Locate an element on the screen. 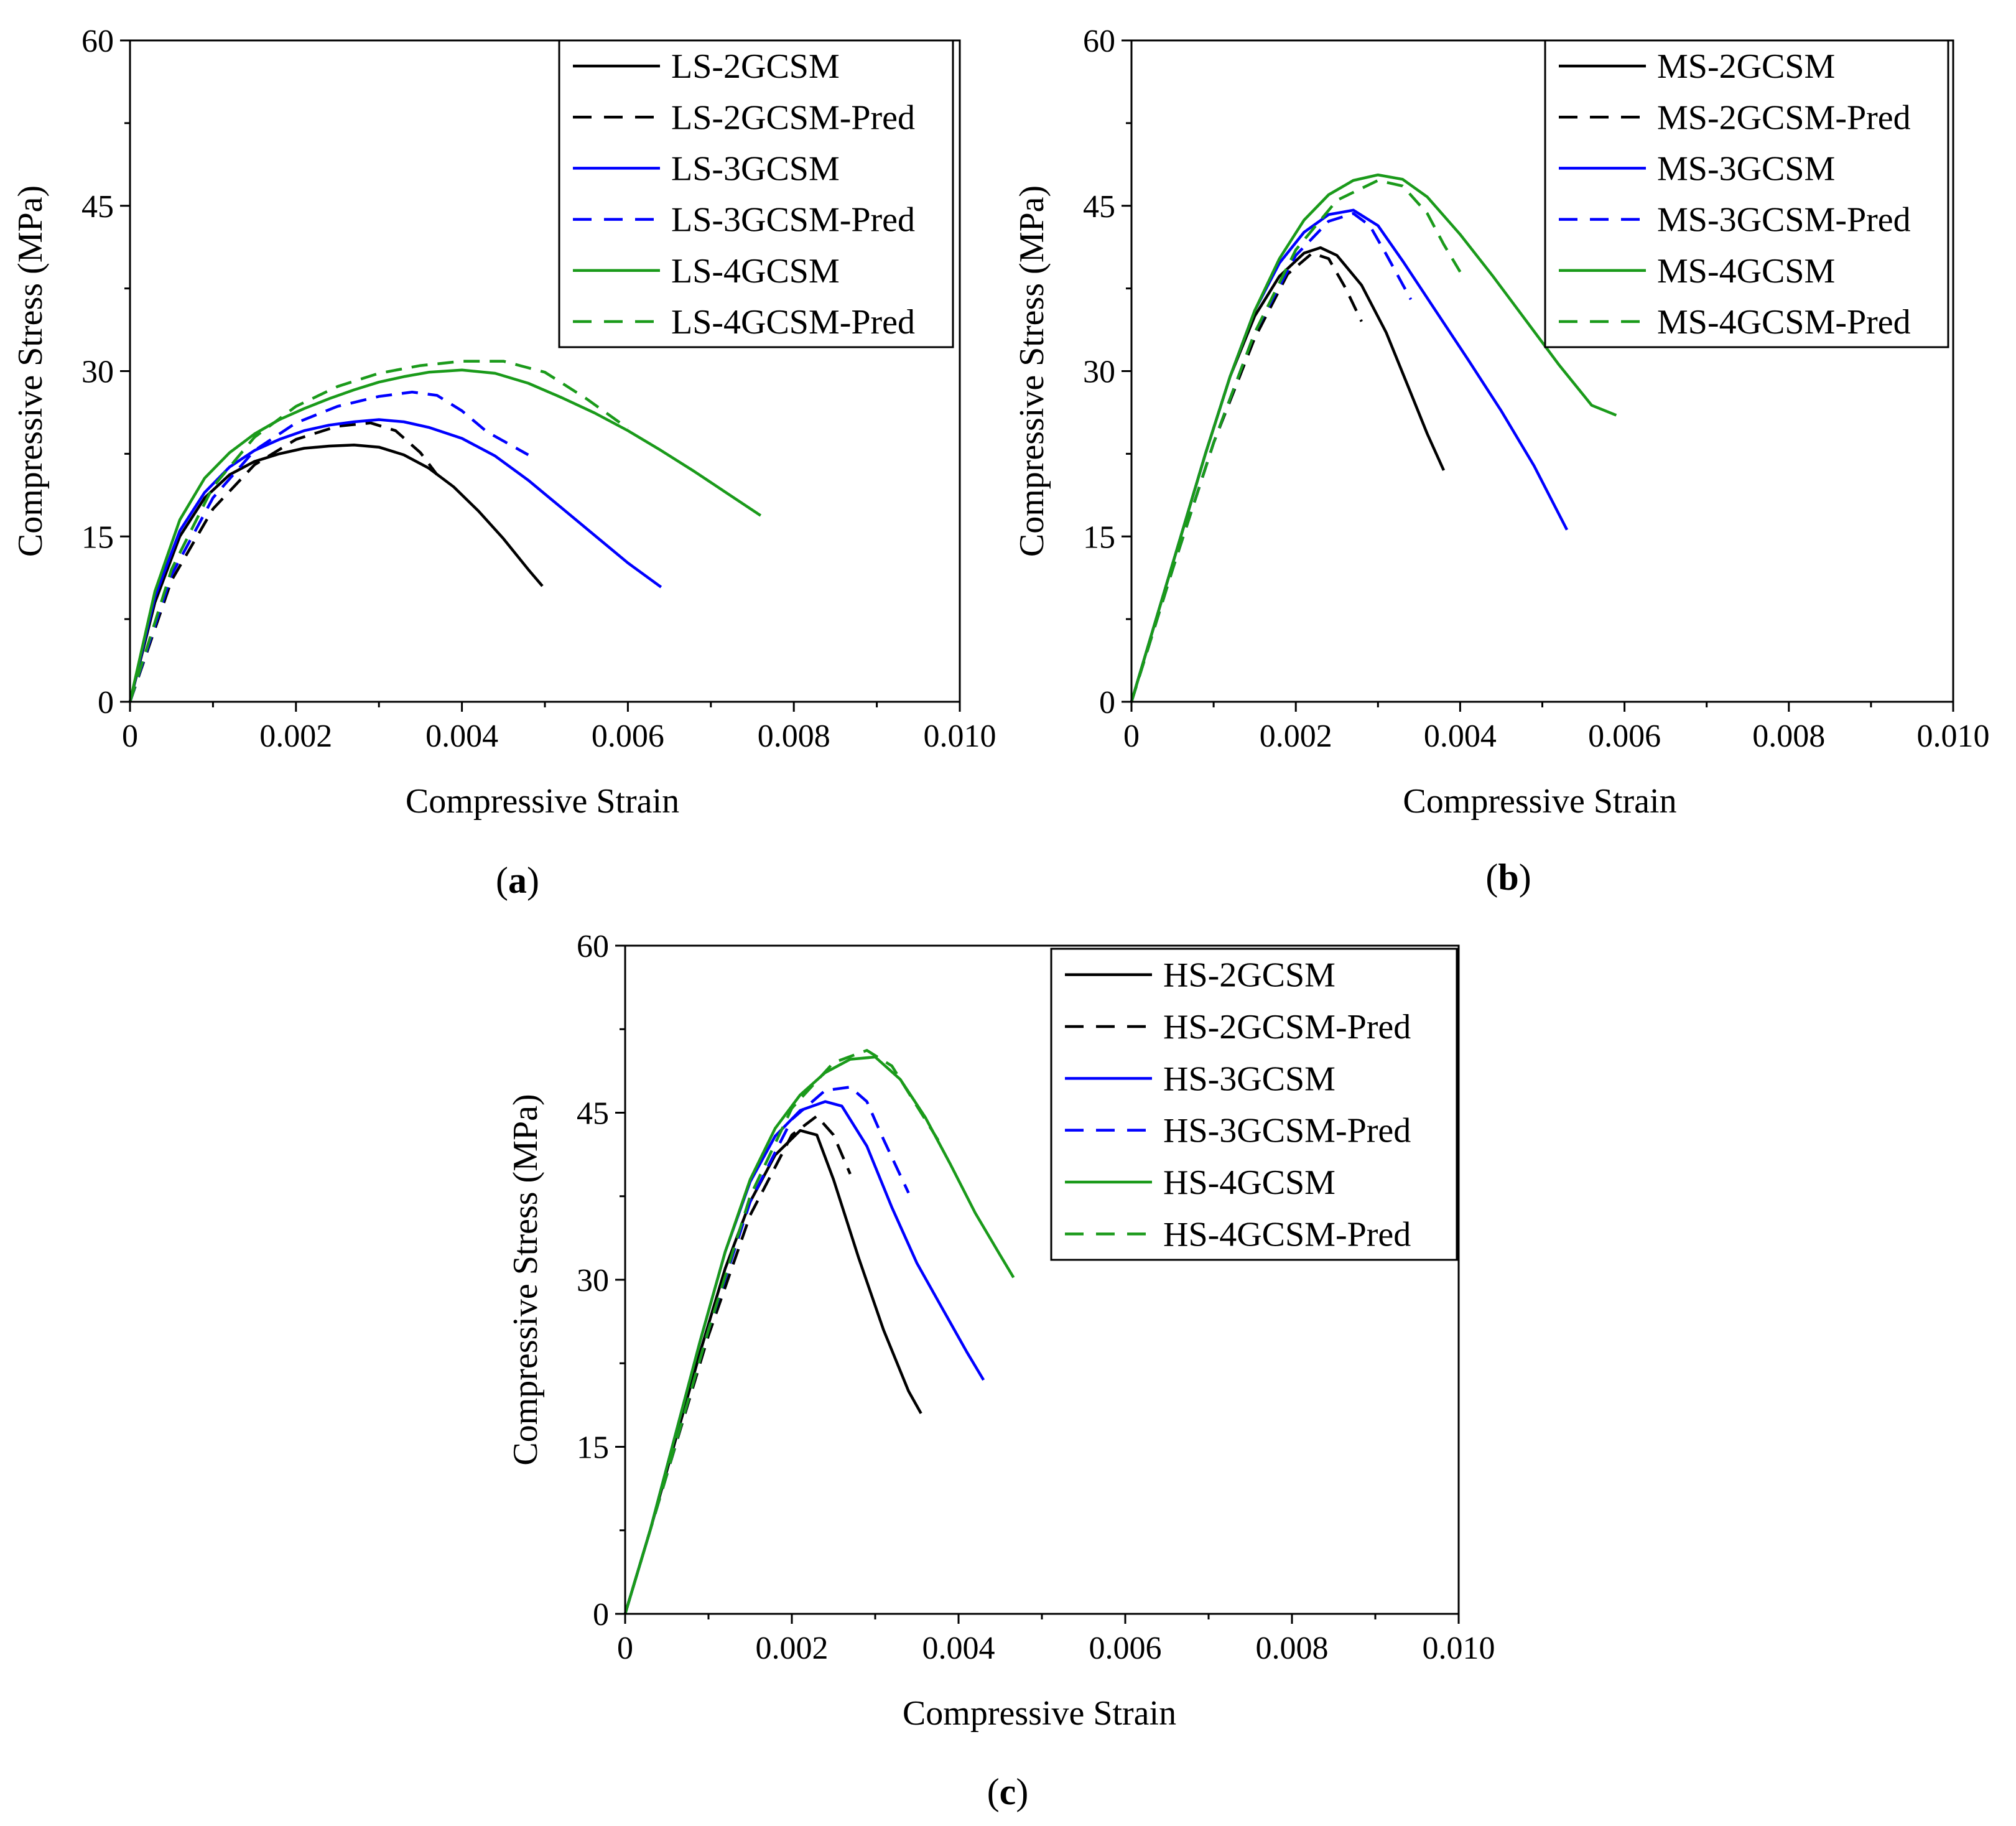 Image resolution: width=2016 pixels, height=1826 pixels. panel-label-letter: b is located at coordinates (1508, 877).